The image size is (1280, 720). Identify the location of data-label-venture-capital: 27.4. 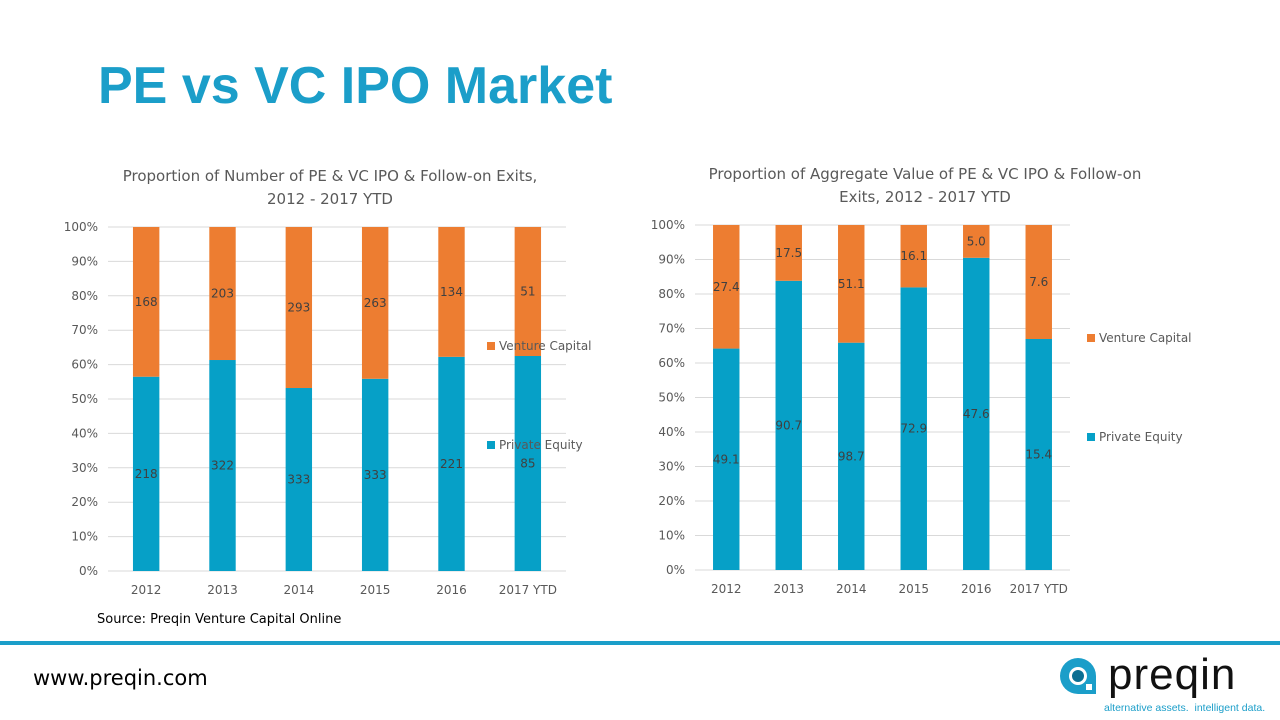
(726, 287).